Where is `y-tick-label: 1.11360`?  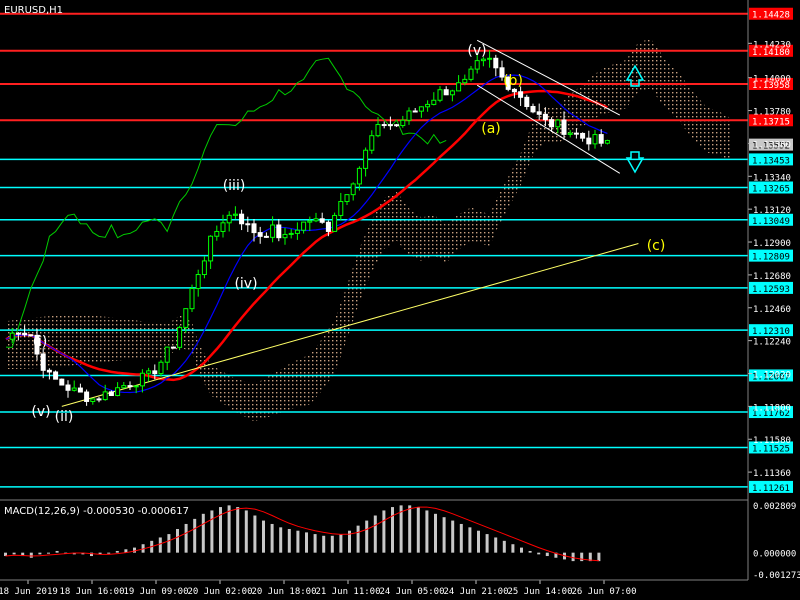 y-tick-label: 1.11360 is located at coordinates (772, 474).